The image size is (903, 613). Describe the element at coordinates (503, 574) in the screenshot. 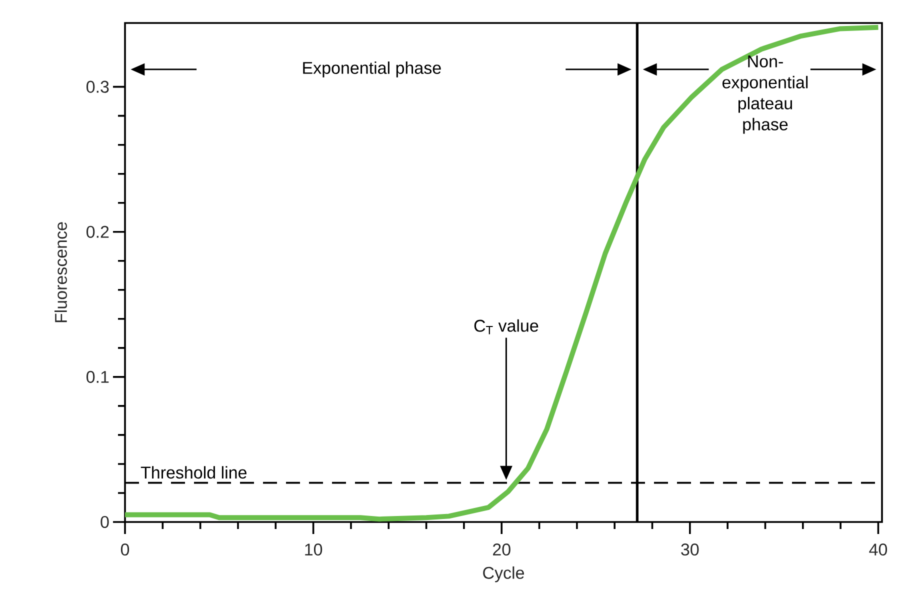

I see `x-axis-title: Cycle` at that location.